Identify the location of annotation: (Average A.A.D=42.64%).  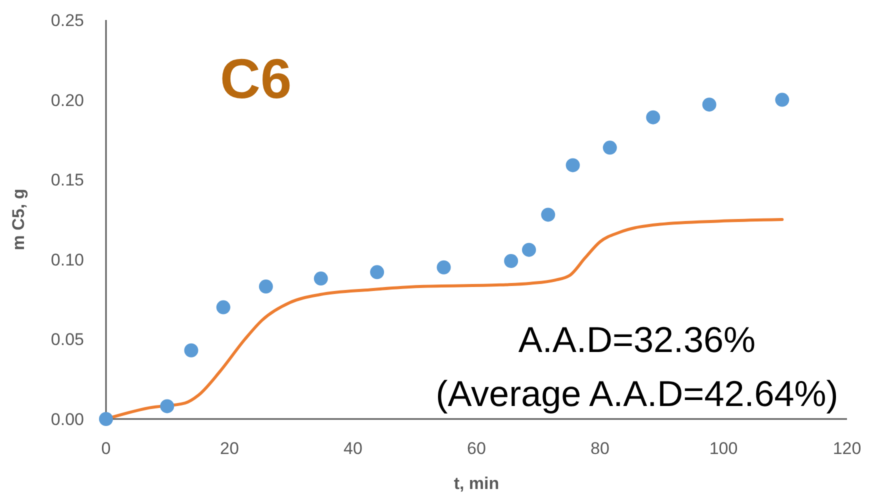
(637, 393).